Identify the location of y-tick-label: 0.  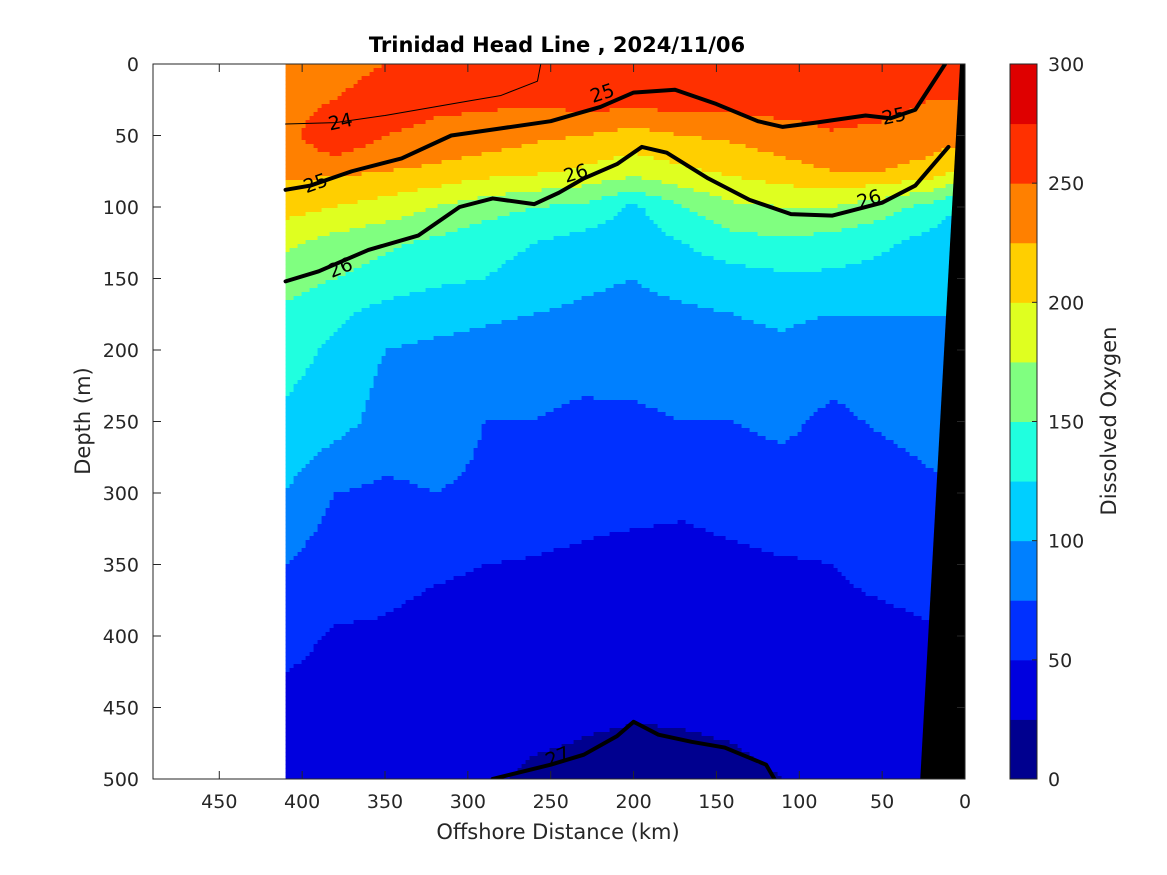
(133, 65).